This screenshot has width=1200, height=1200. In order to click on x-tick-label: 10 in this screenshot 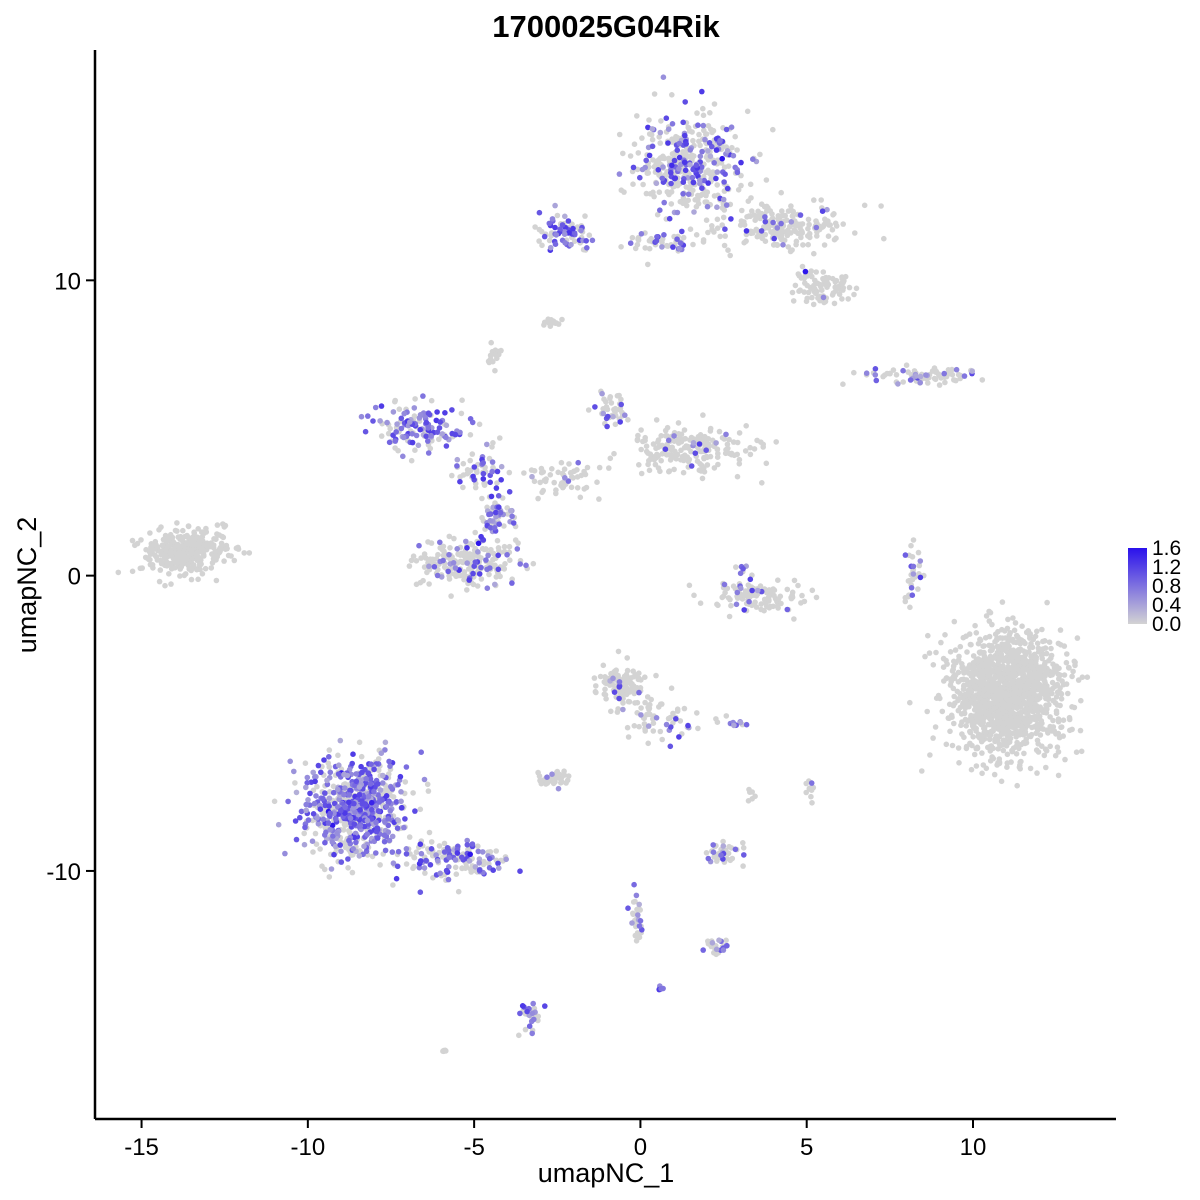, I will do `click(973, 1147)`.